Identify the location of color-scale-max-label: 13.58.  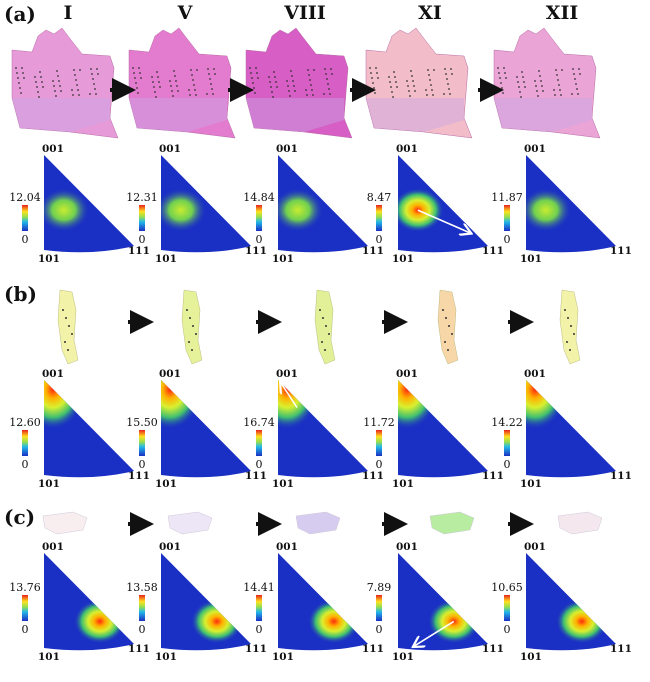
(142, 587).